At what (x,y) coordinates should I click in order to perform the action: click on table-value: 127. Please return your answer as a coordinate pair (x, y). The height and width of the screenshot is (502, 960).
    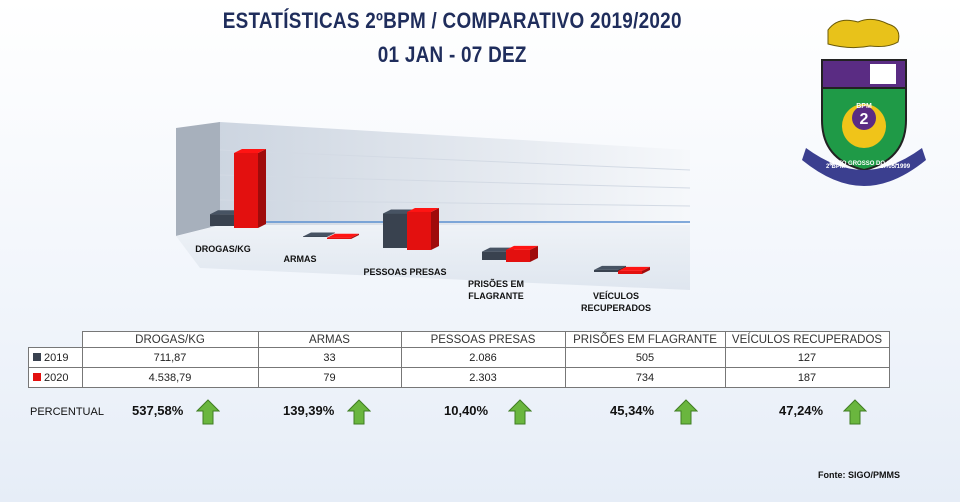
    Looking at the image, I should click on (807, 357).